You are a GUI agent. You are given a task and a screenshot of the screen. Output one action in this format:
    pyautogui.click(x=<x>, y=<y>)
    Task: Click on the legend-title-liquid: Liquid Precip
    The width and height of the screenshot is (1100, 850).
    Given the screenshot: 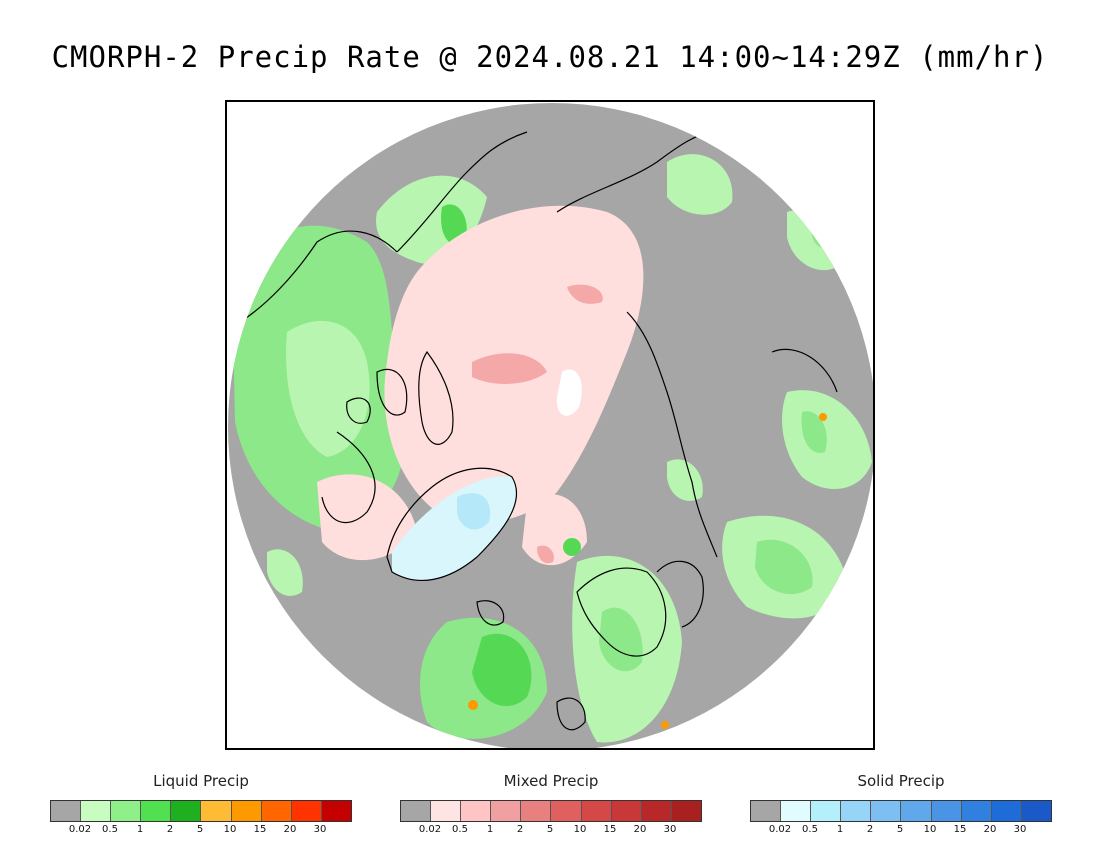 What is the action you would take?
    pyautogui.click(x=201, y=781)
    